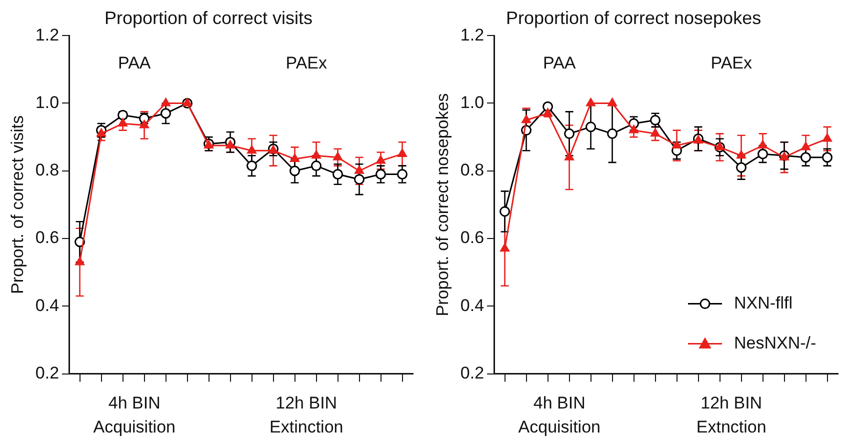 The height and width of the screenshot is (447, 850). I want to click on legend-label: NesNXN-/-, so click(775, 342).